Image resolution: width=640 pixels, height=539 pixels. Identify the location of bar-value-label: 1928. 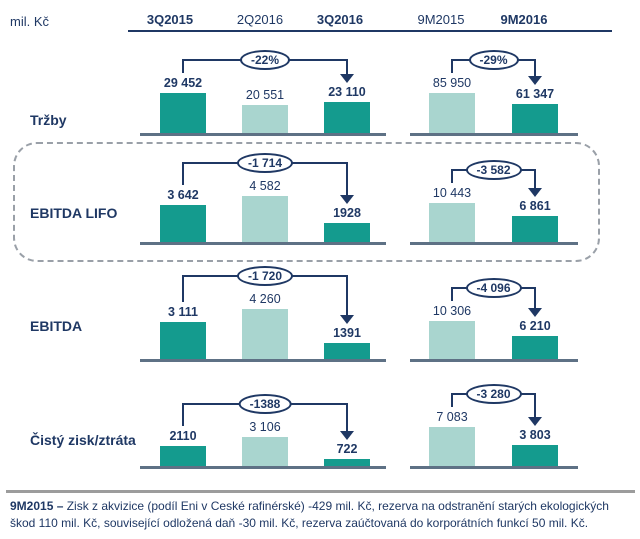
(347, 213).